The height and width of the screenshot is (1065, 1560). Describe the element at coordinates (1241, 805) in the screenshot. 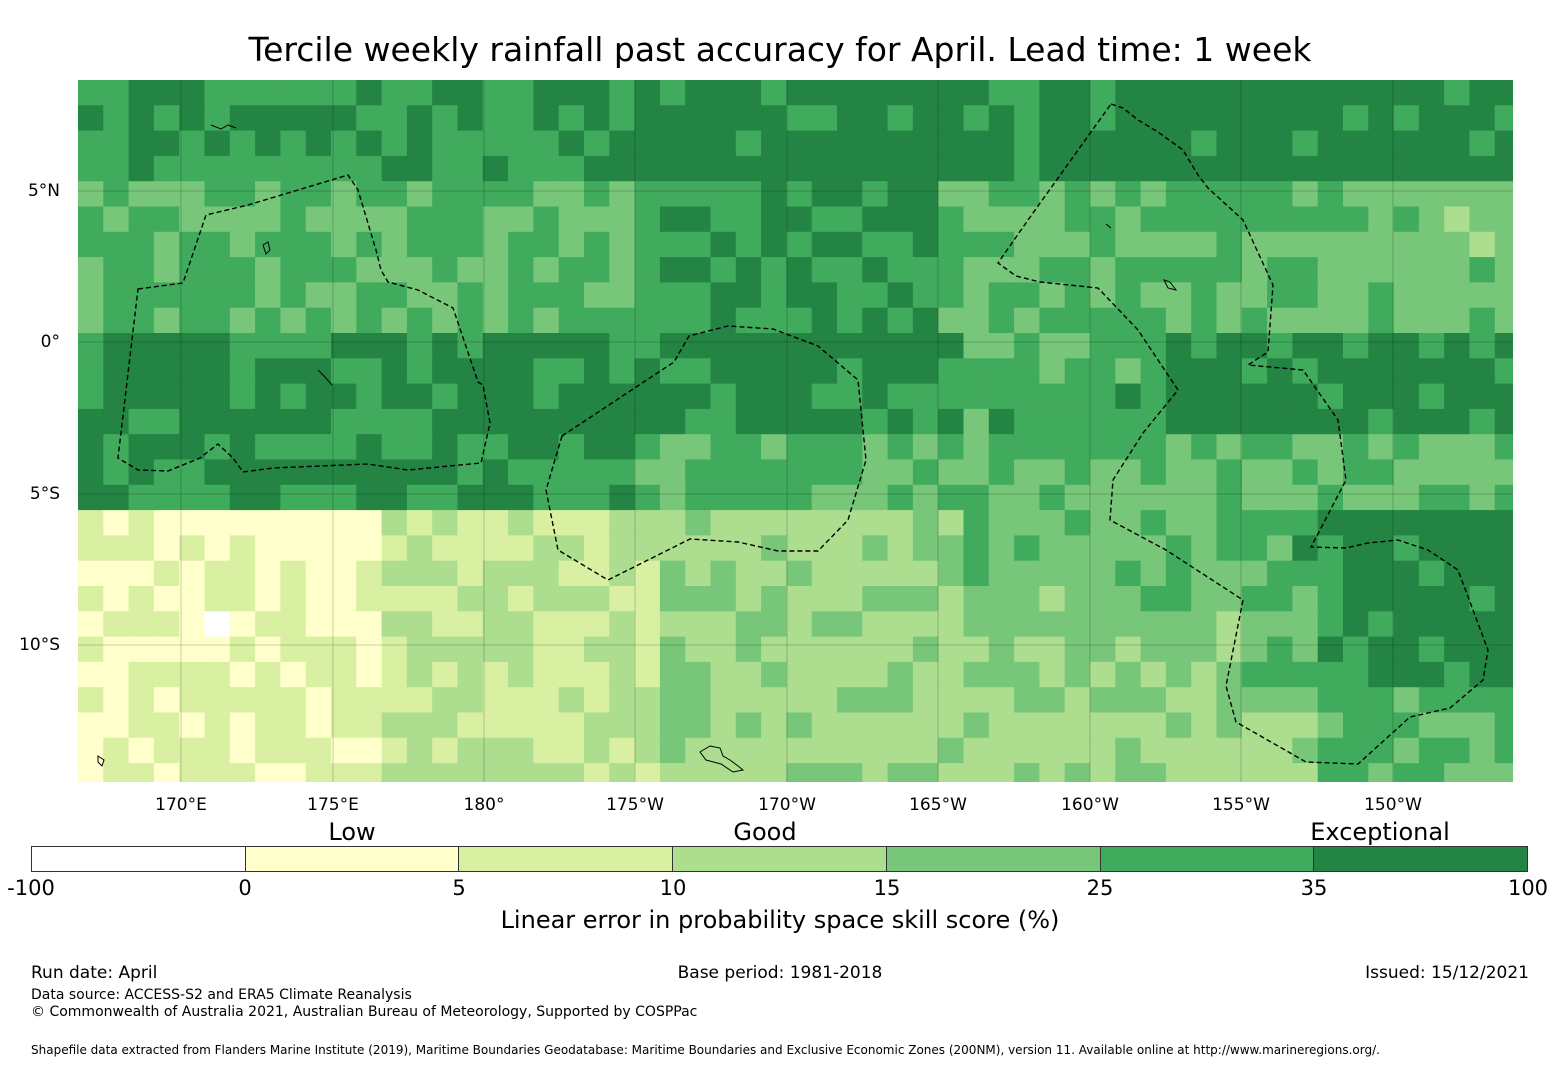

I see `lon-label-155w: 155°W` at that location.